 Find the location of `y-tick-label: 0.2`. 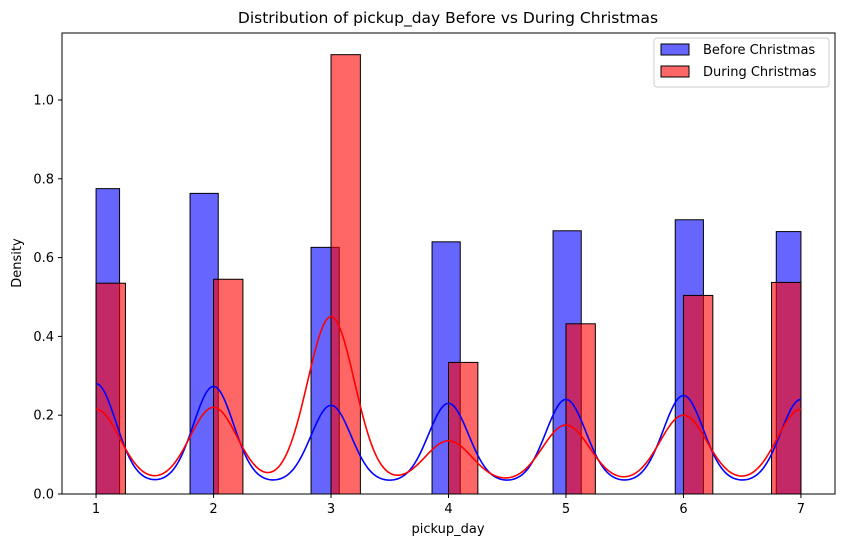

y-tick-label: 0.2 is located at coordinates (43, 416).